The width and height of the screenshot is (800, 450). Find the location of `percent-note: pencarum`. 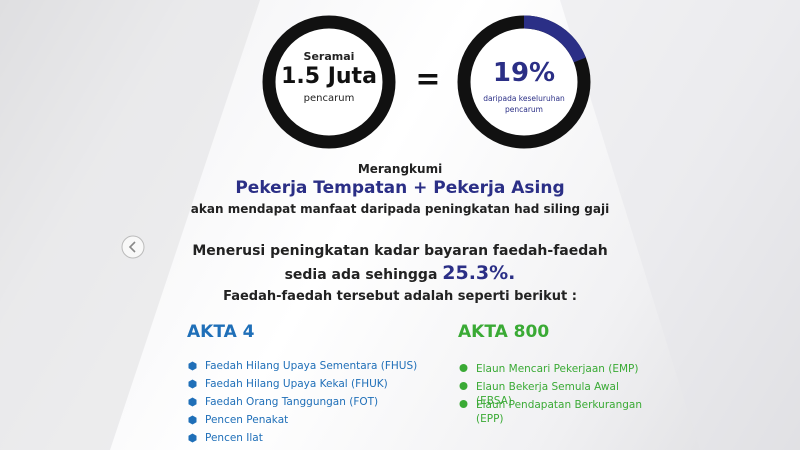

percent-note: pencarum is located at coordinates (524, 109).